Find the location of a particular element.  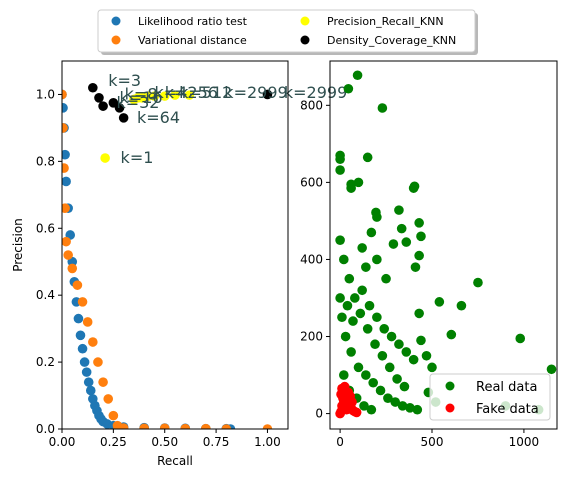

point-annotation: k=8 is located at coordinates (141, 93).